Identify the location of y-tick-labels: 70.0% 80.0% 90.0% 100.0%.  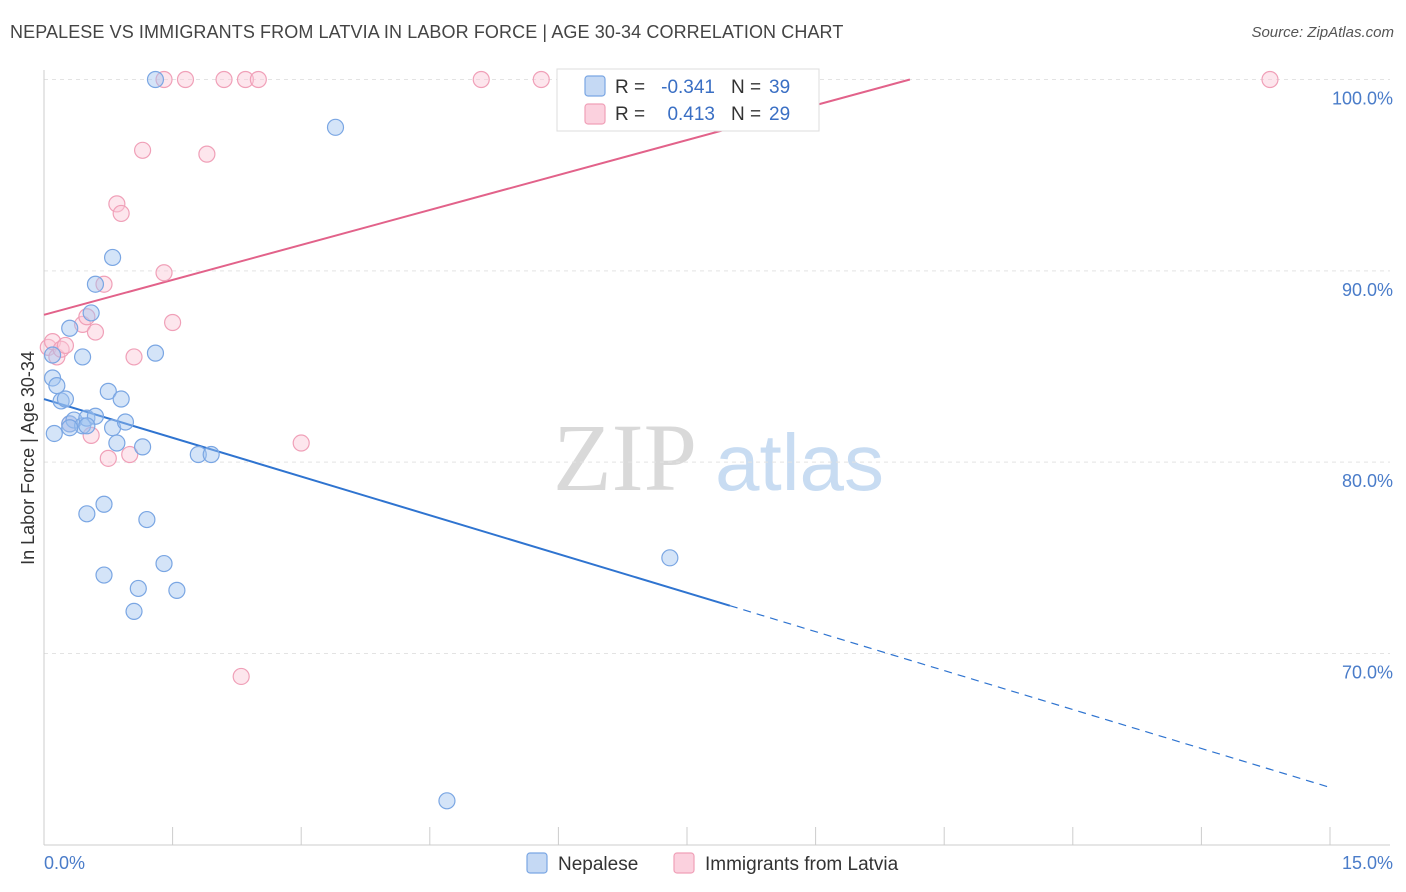
(1362, 386).